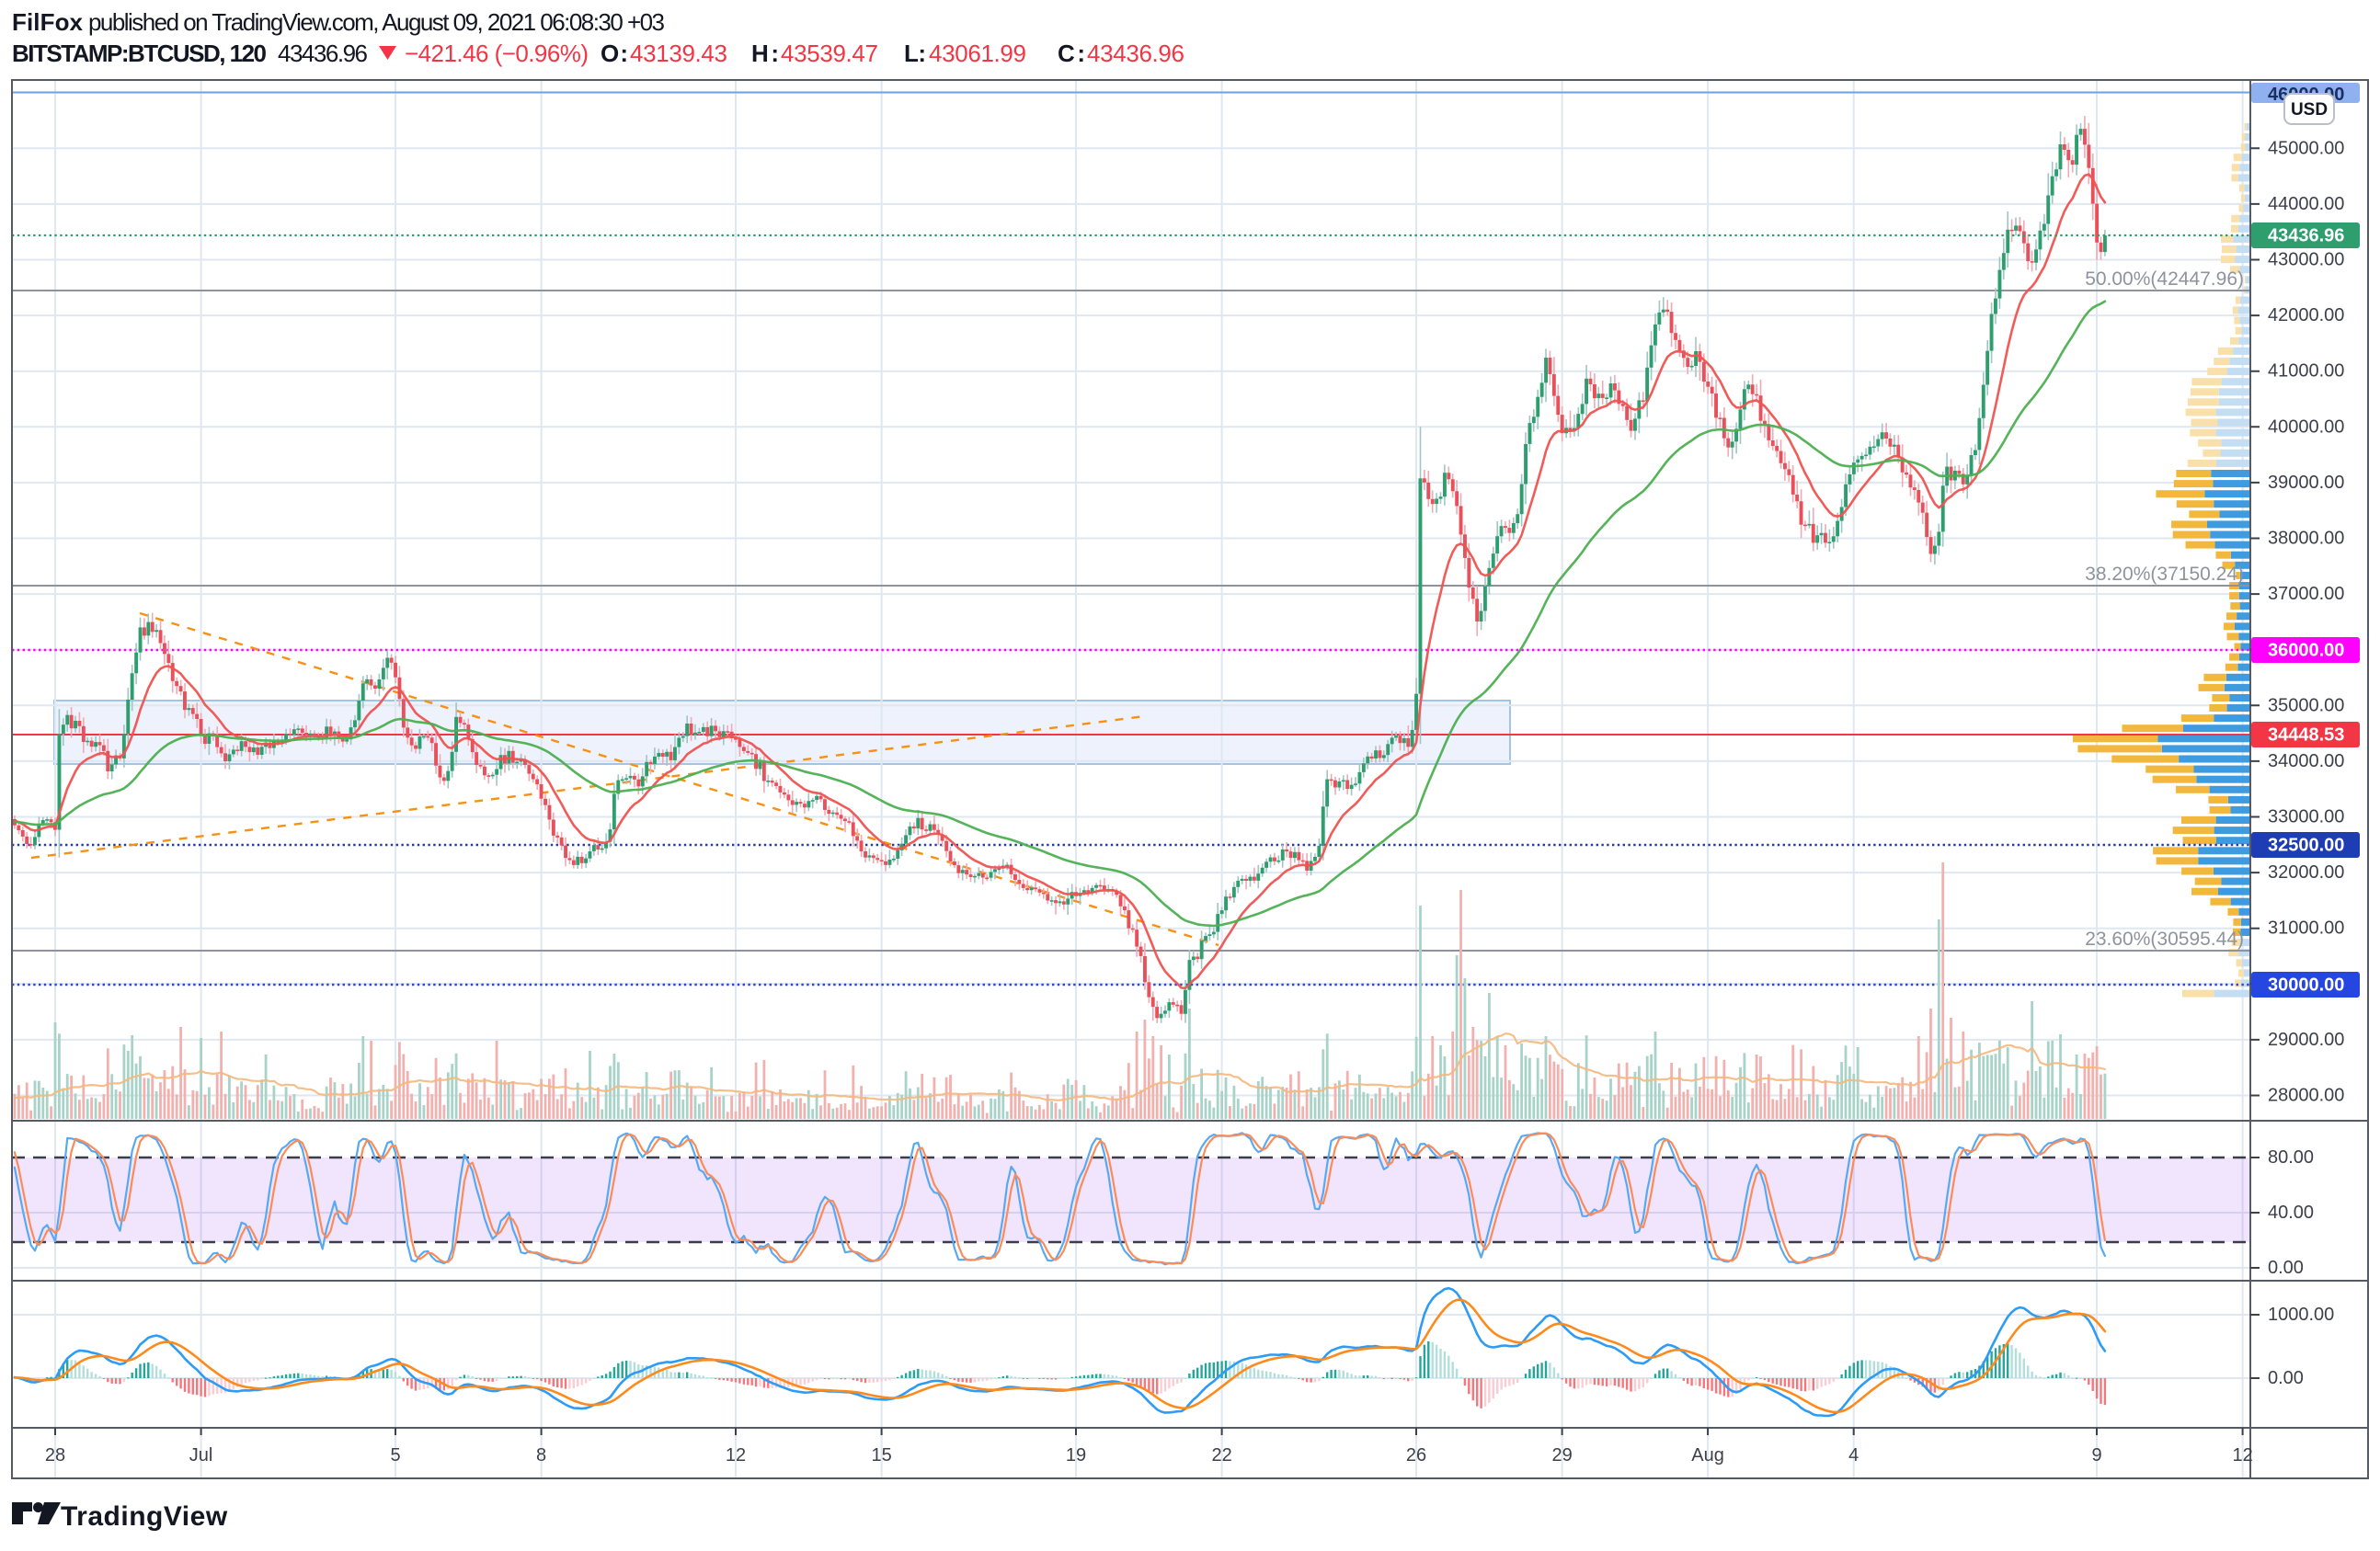 This screenshot has width=2380, height=1551. I want to click on svg-text: H:, so click(765, 54).